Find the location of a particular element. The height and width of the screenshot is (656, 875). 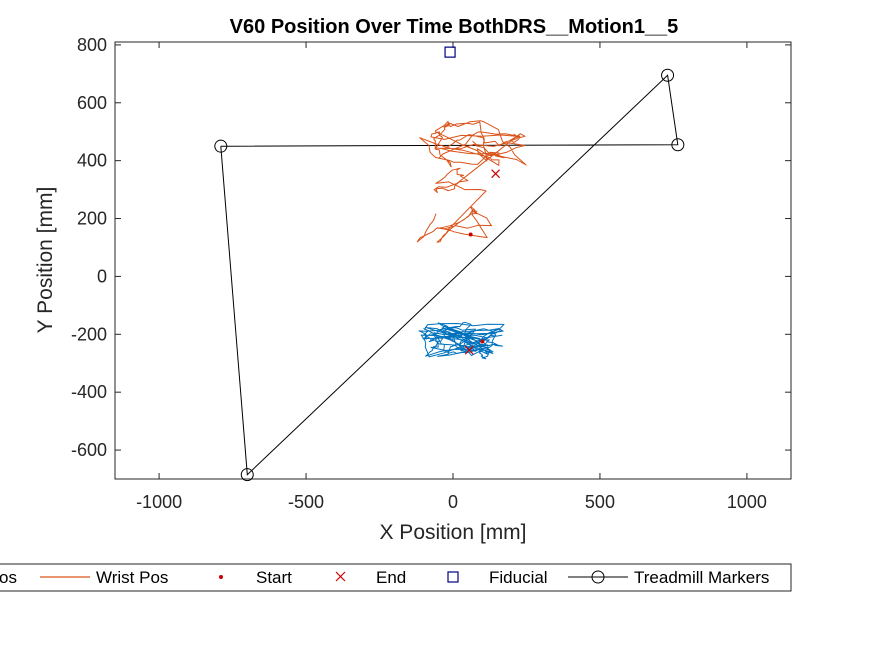

y-tick-label: 600 is located at coordinates (92, 103).